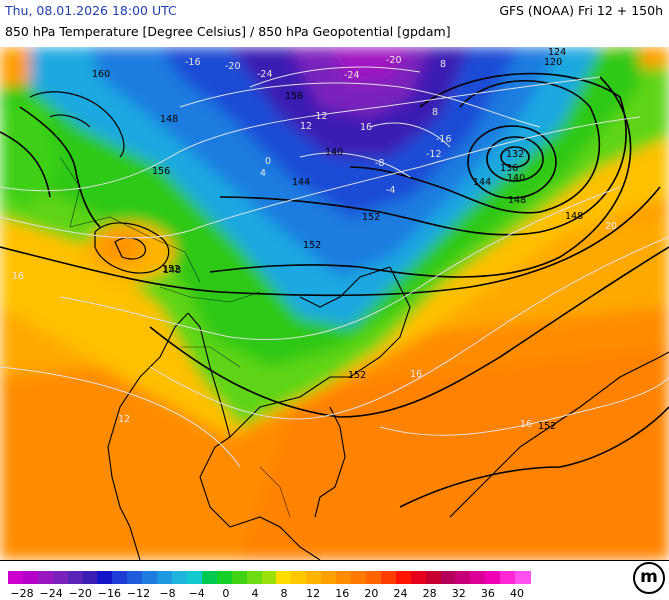 Image resolution: width=669 pixels, height=600 pixels. I want to click on legend-tick-label: −24, so click(51, 593).